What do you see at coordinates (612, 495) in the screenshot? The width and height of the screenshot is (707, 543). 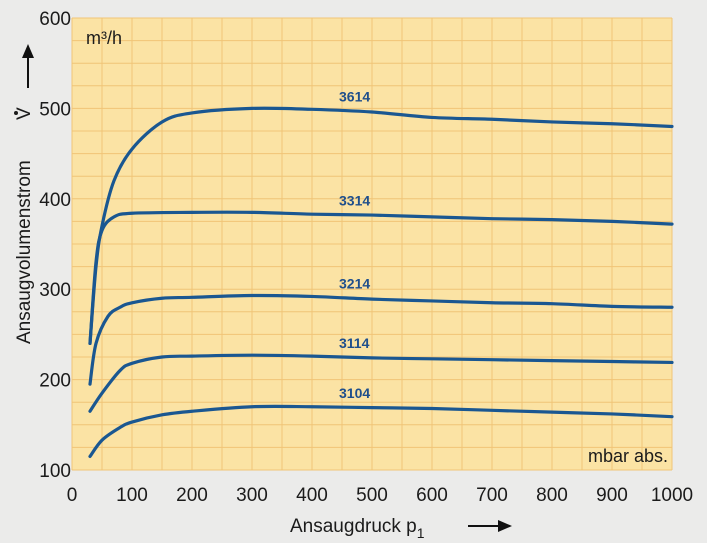 I see `x-tick-label: 900` at bounding box center [612, 495].